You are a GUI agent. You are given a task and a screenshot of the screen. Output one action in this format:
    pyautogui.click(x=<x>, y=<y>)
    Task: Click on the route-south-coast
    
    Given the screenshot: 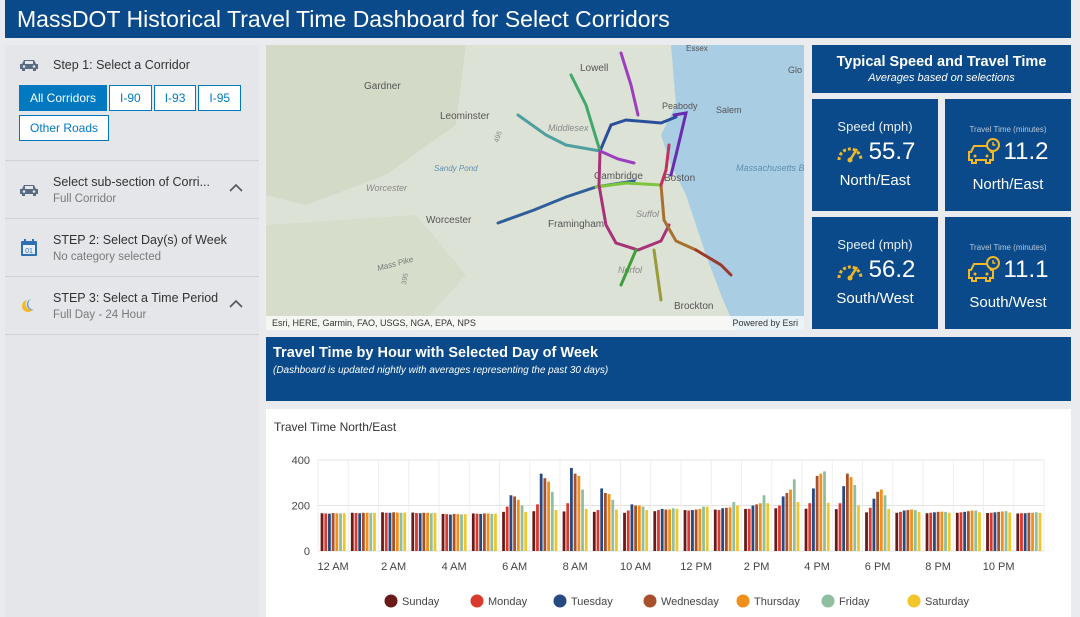 What is the action you would take?
    pyautogui.click(x=628, y=267)
    